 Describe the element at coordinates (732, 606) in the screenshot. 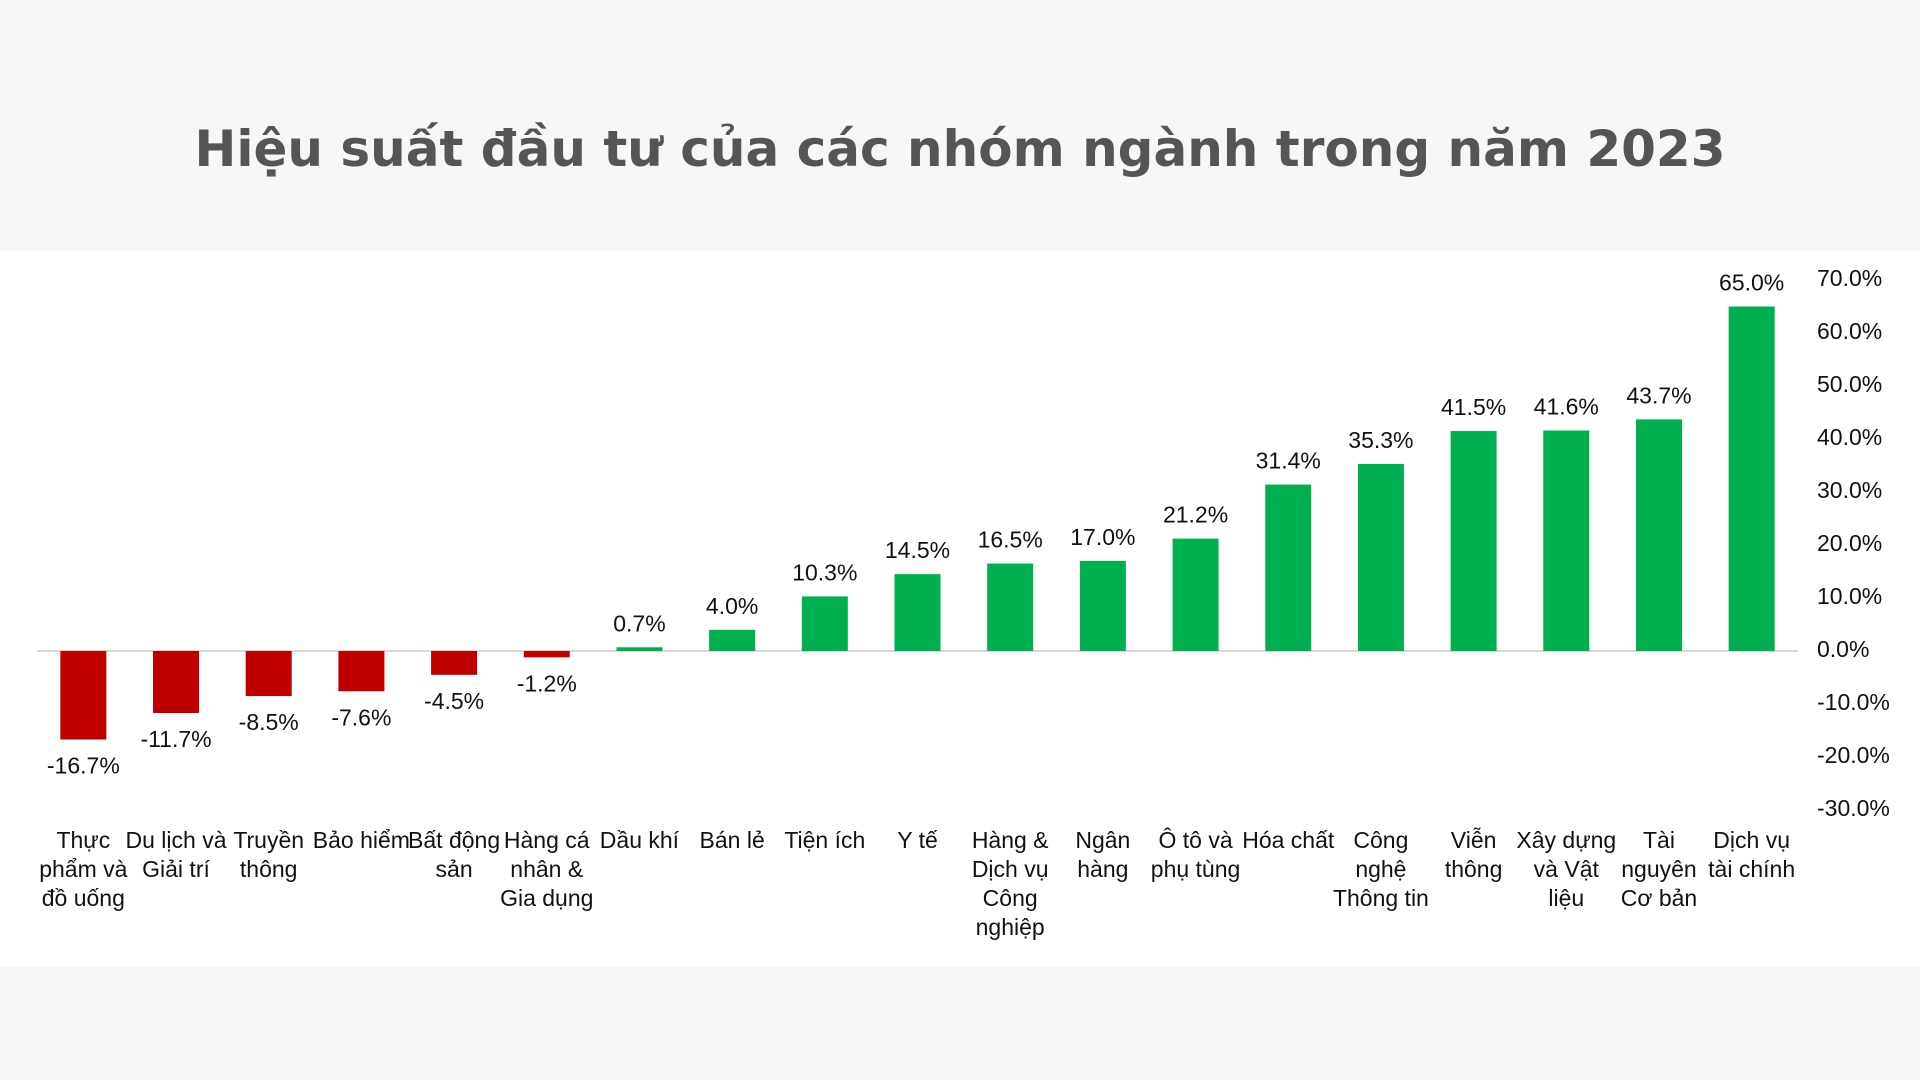

I see `value-label: 4.0%` at that location.